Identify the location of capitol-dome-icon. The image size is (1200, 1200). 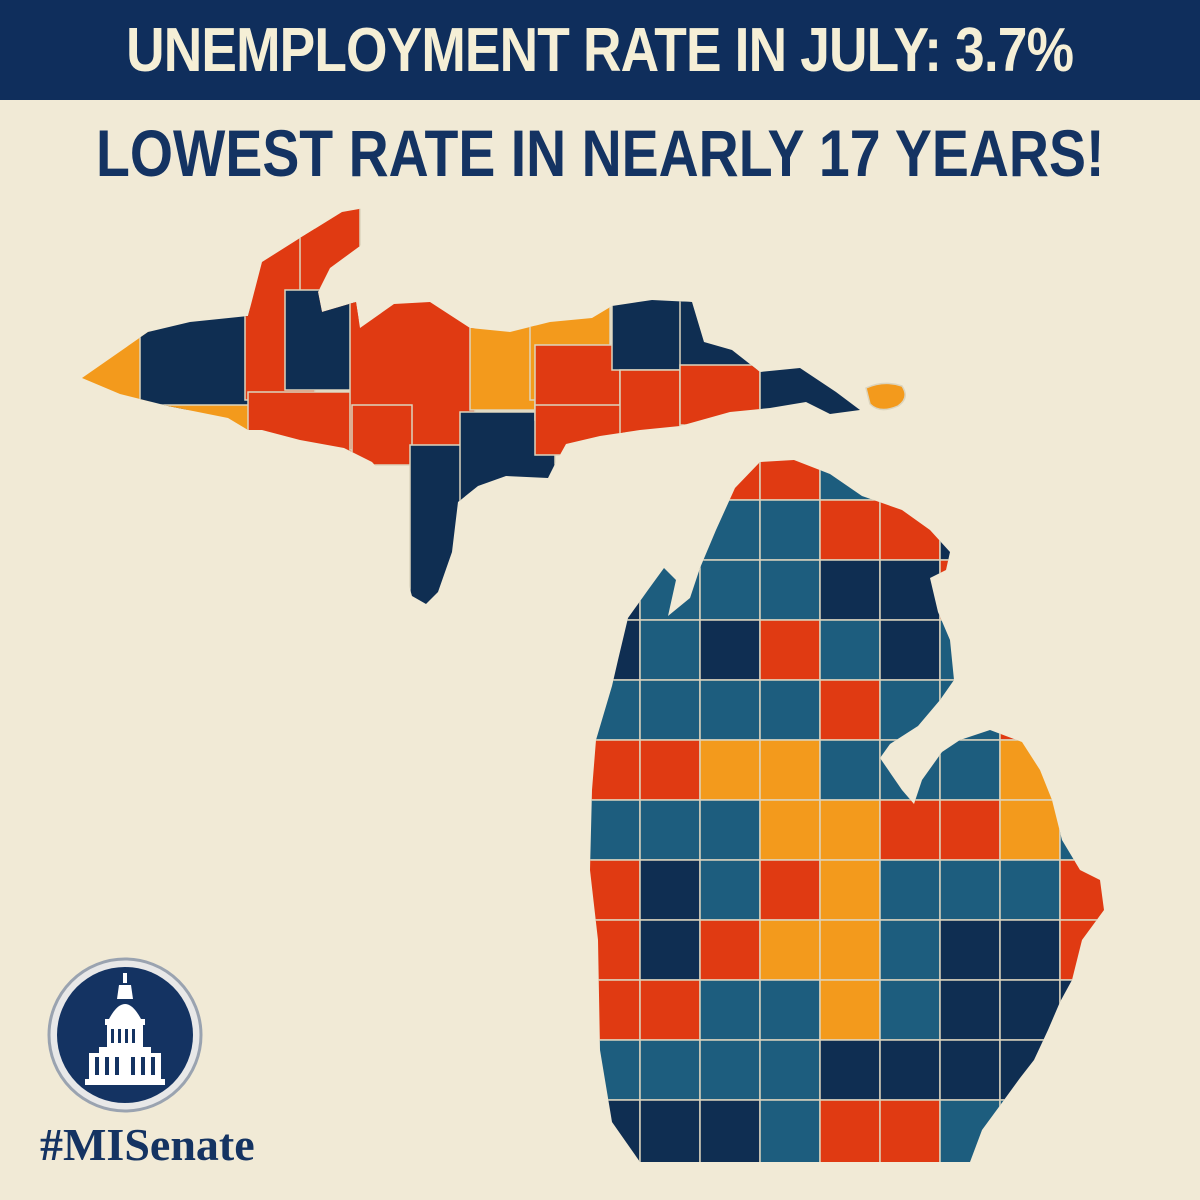
(125, 1029).